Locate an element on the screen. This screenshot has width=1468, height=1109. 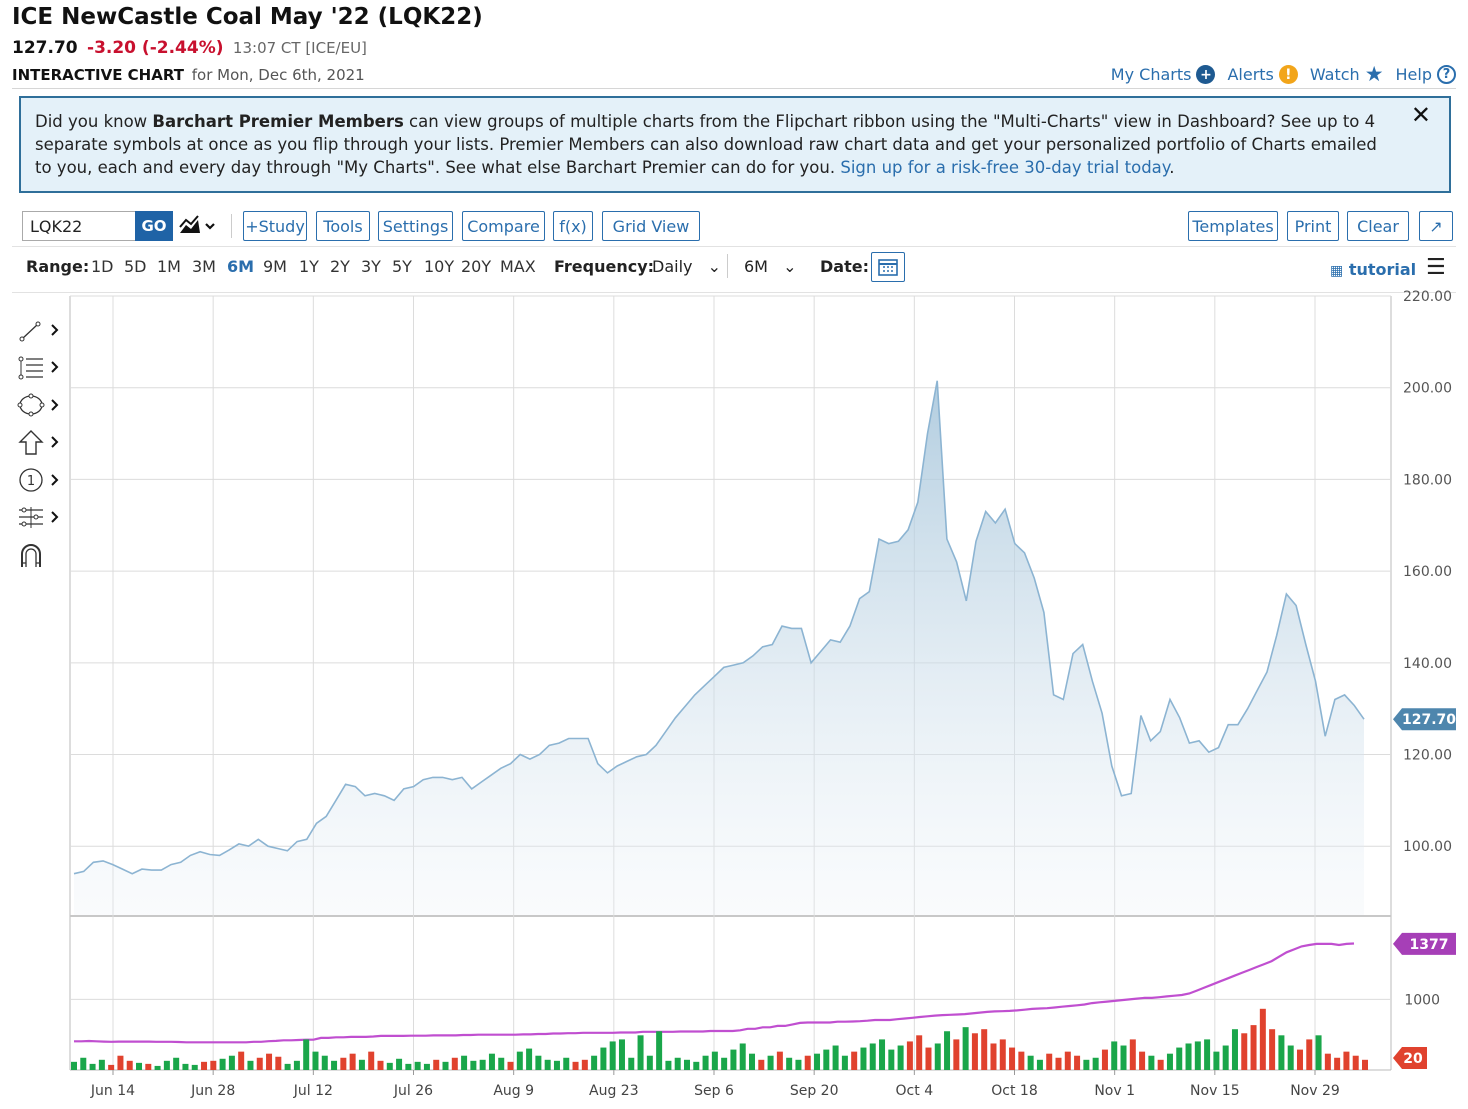
frequency-select: Daily ⌄ is located at coordinates (686, 266).